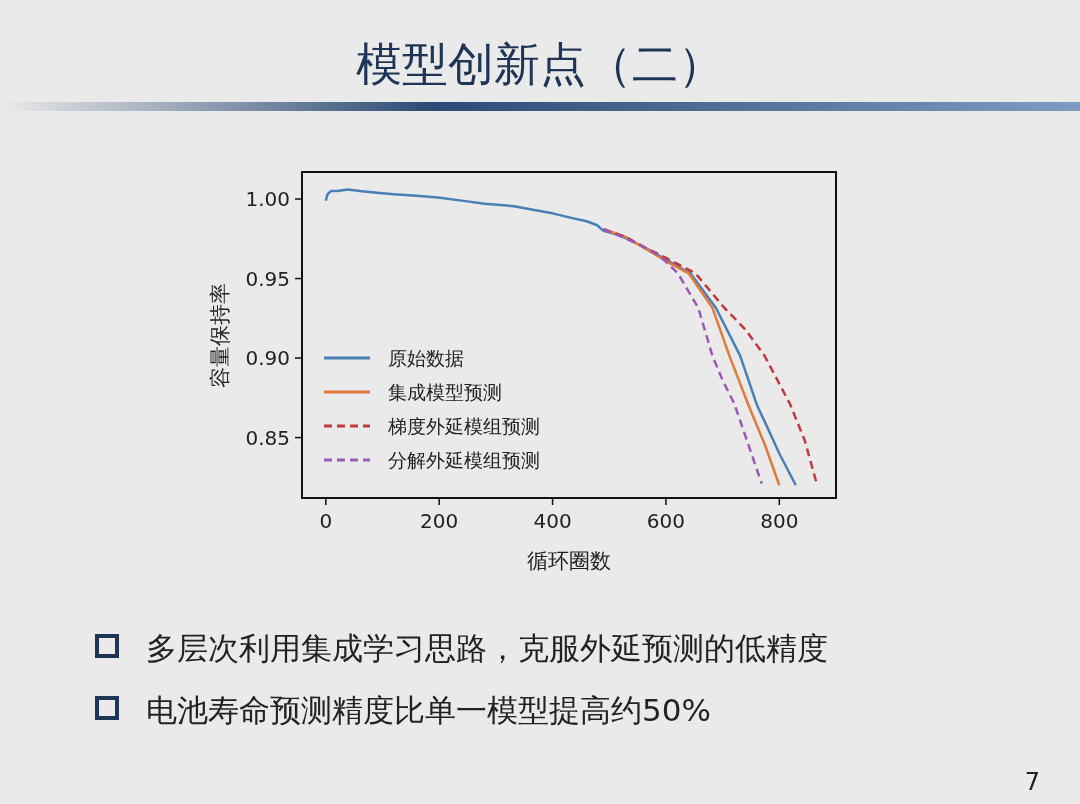  Describe the element at coordinates (267, 278) in the screenshot. I see `y-tick-label: 0.95` at that location.